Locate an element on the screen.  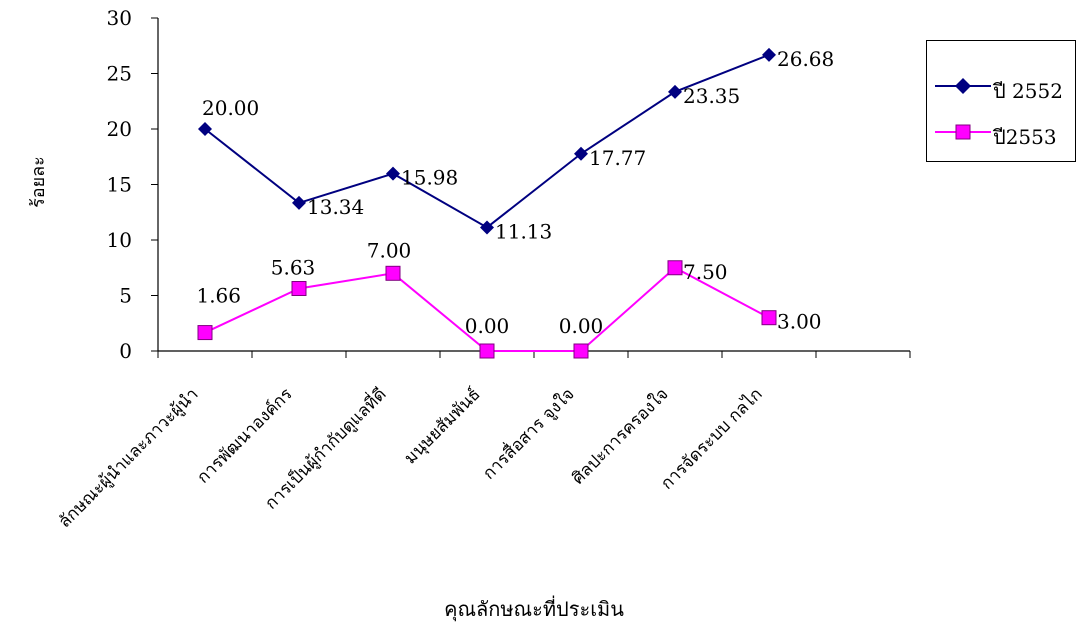
x-tick-label: ศิลปะการครองใจ is located at coordinates (620, 436).